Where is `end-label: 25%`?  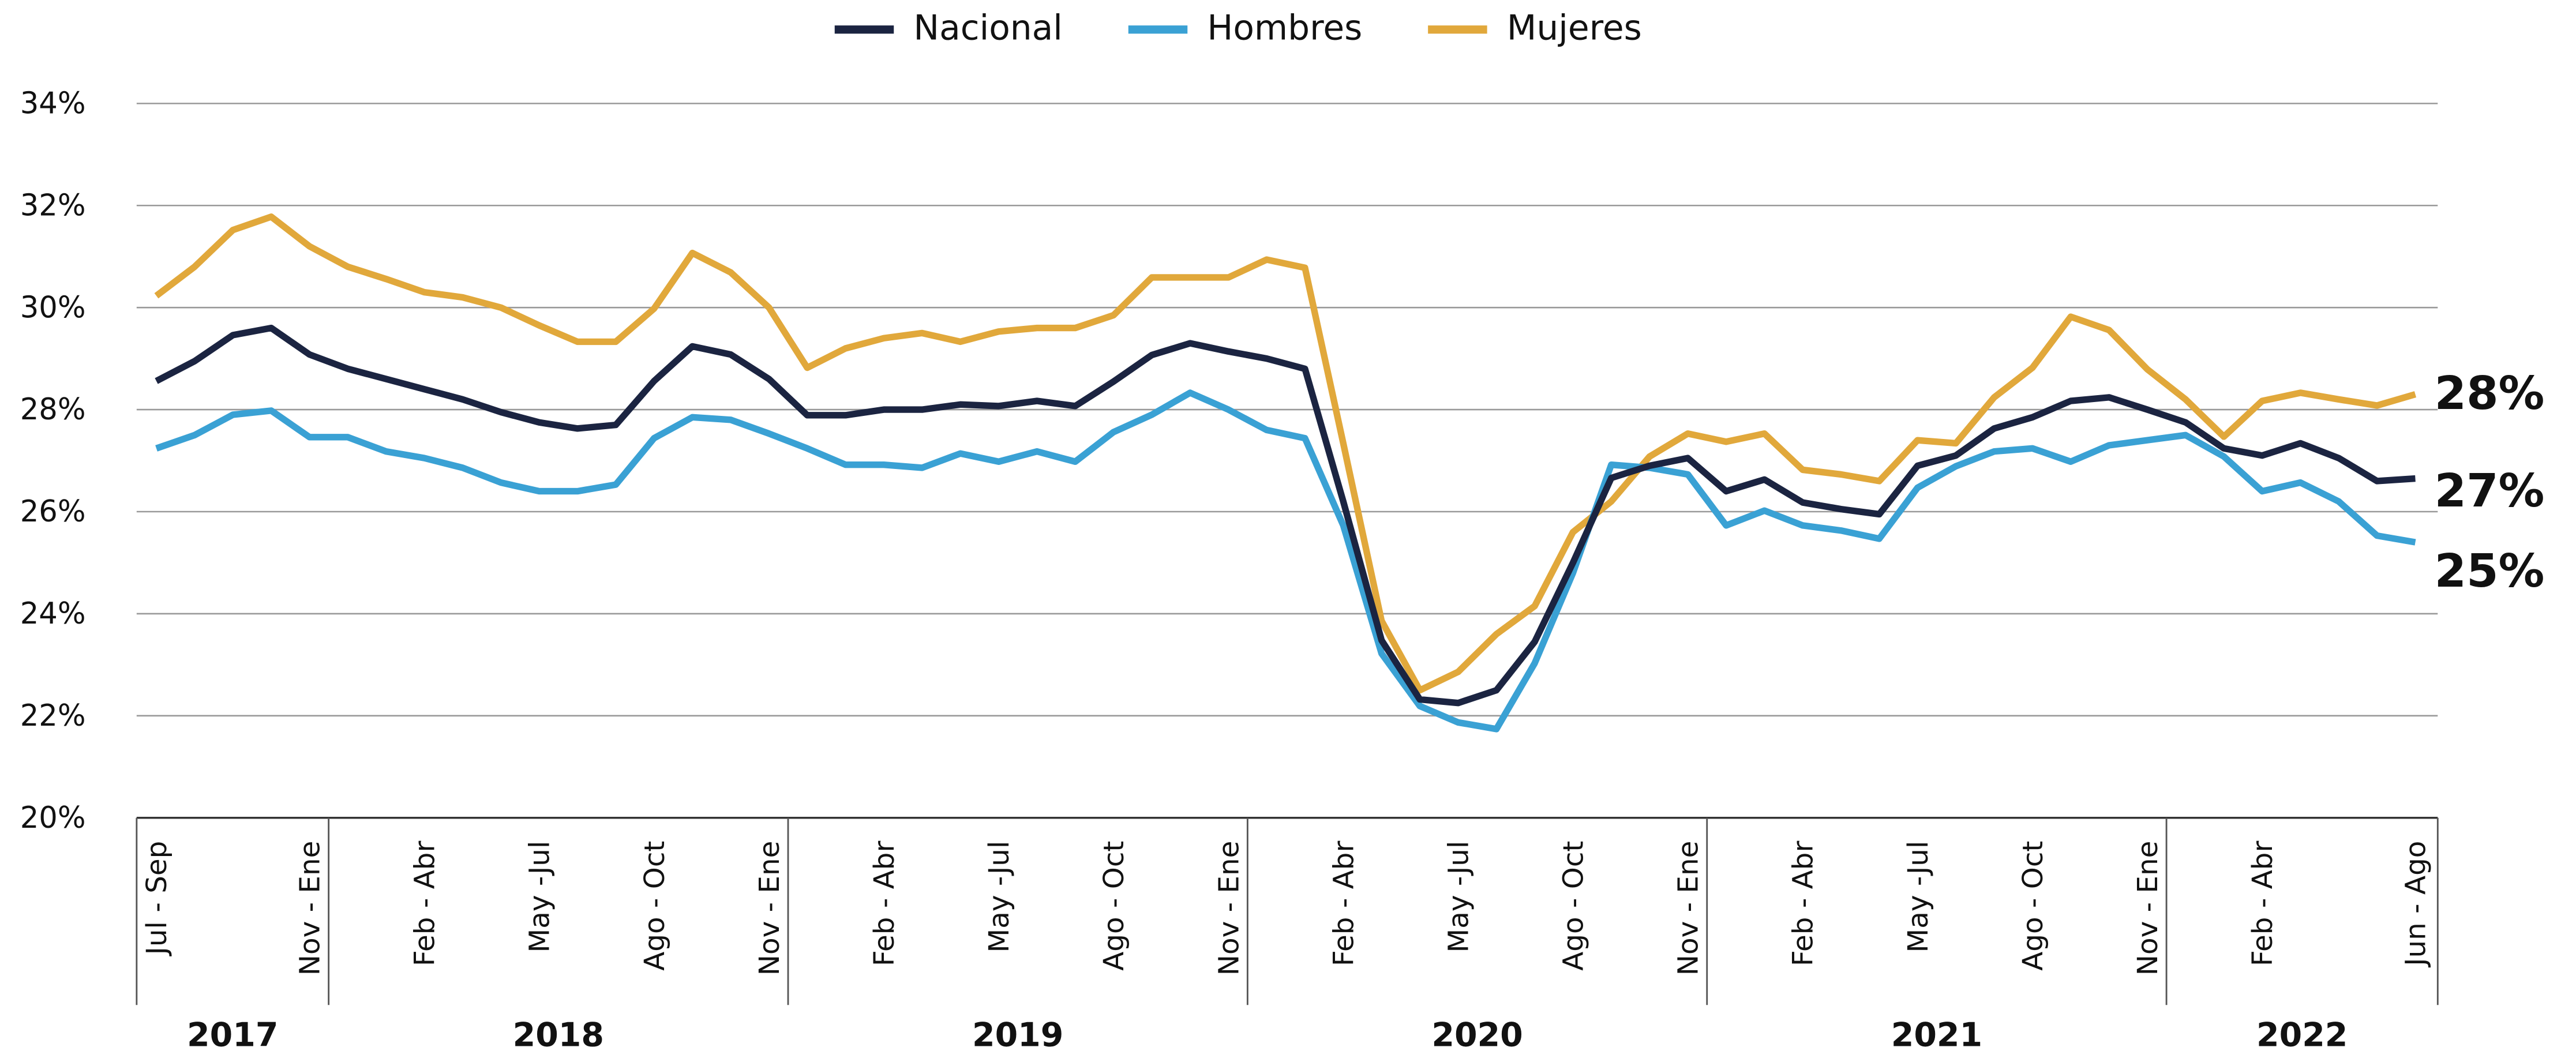
end-label: 25% is located at coordinates (2490, 571).